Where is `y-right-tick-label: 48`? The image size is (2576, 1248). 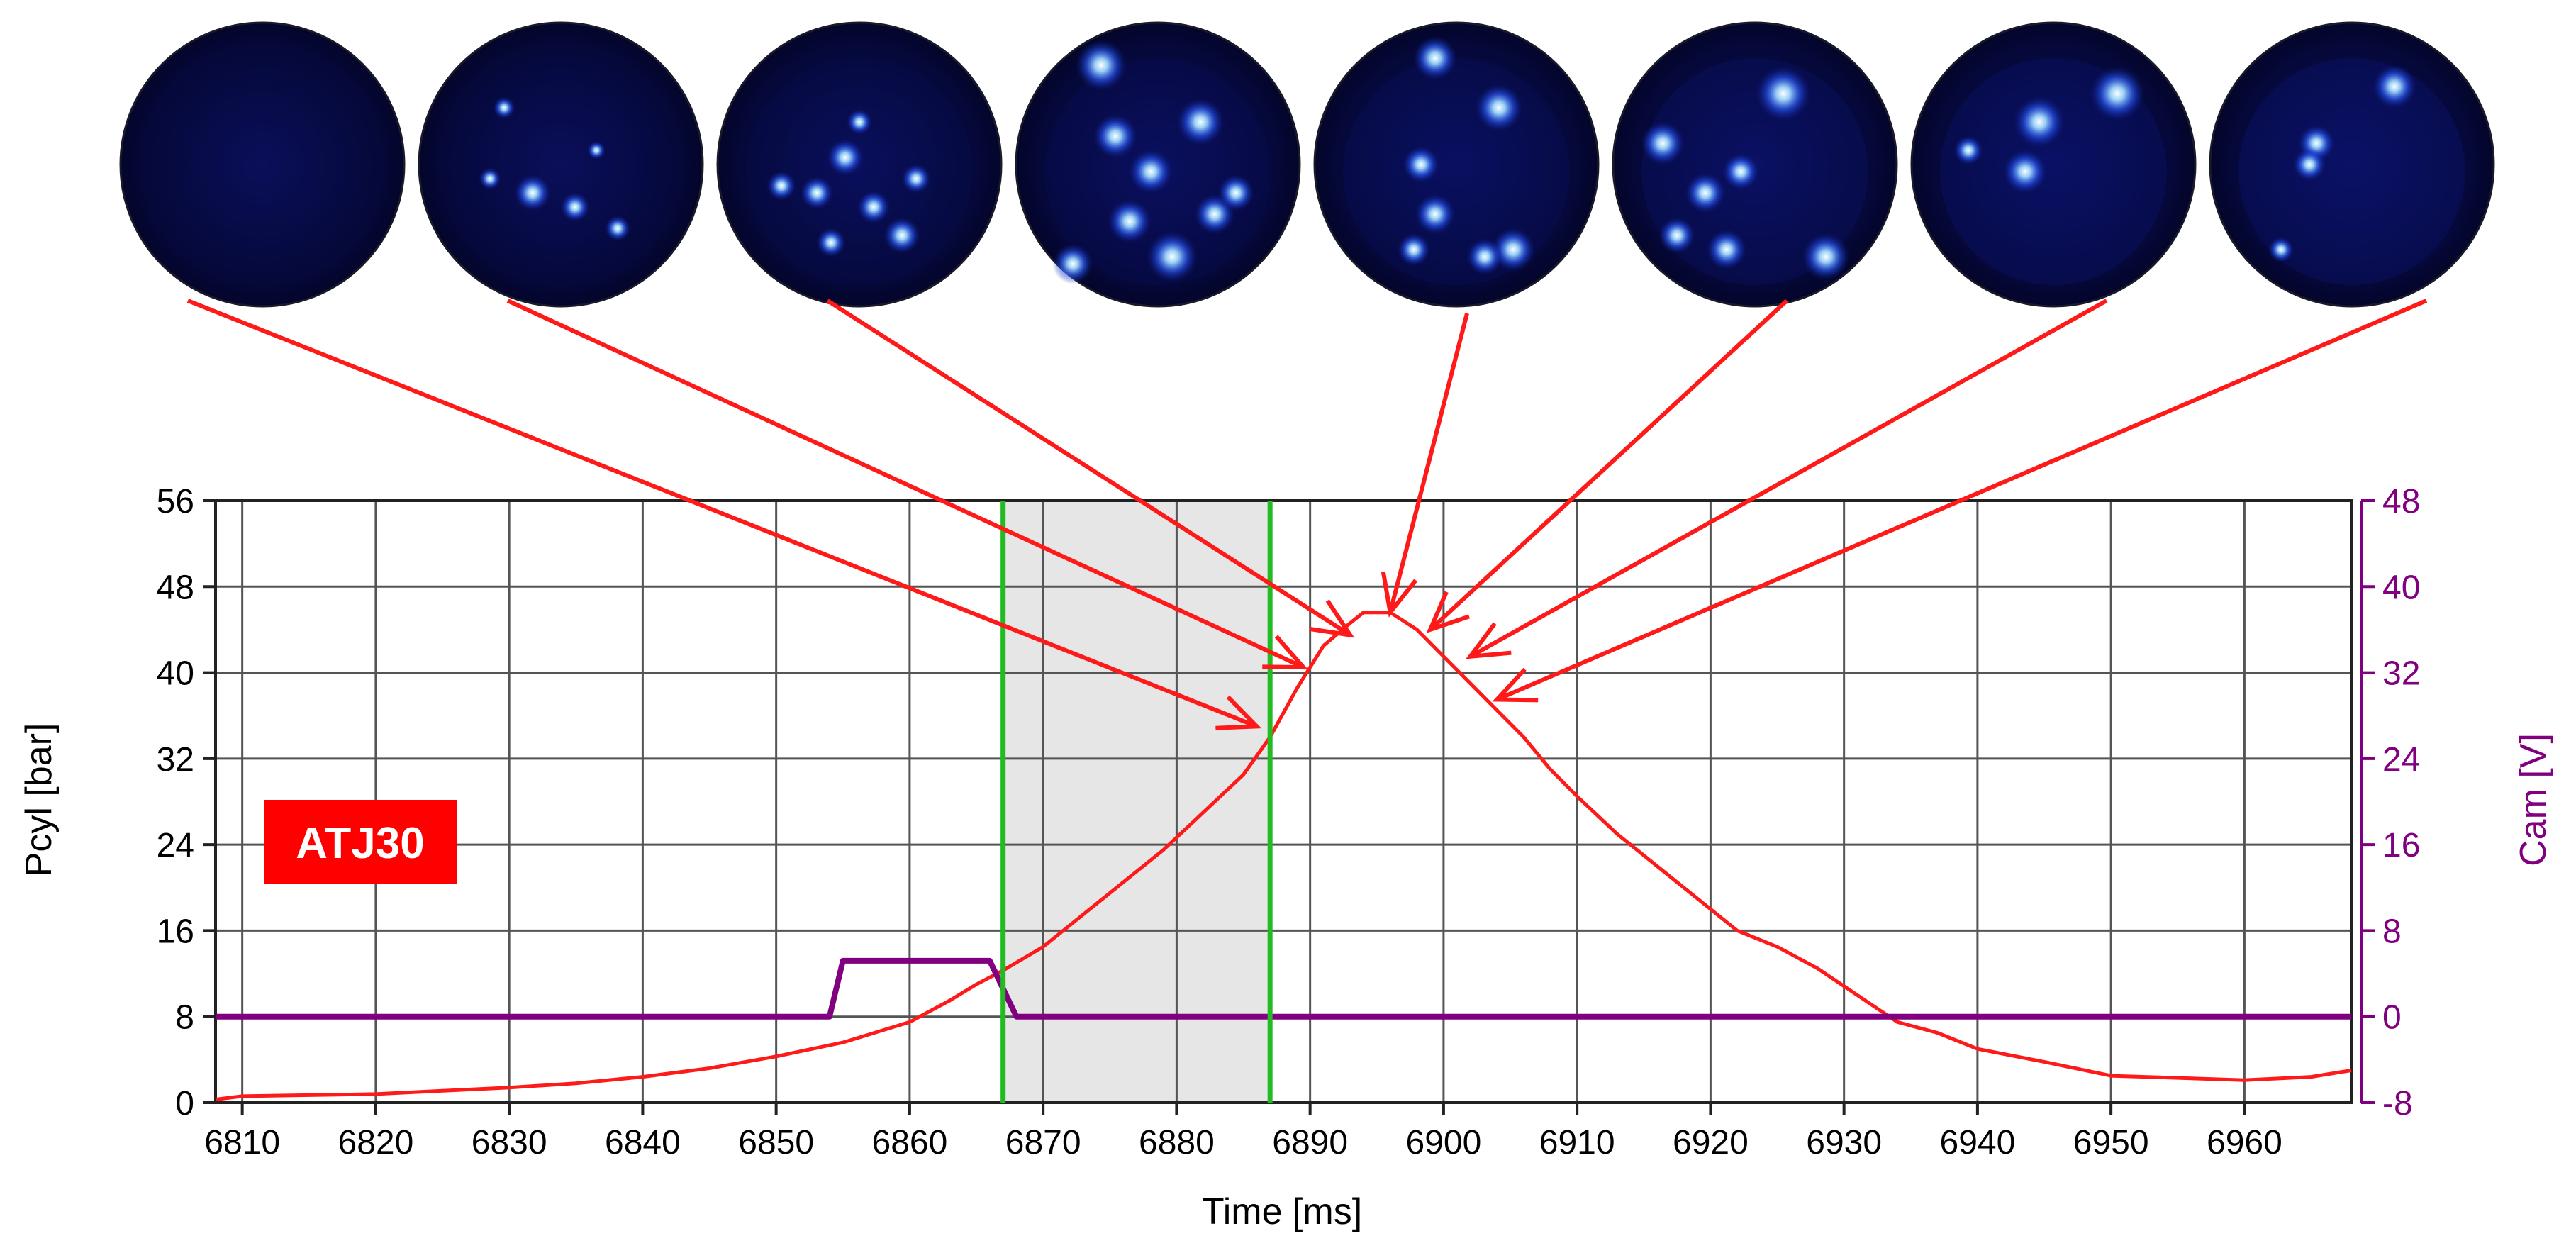 y-right-tick-label: 48 is located at coordinates (2401, 502).